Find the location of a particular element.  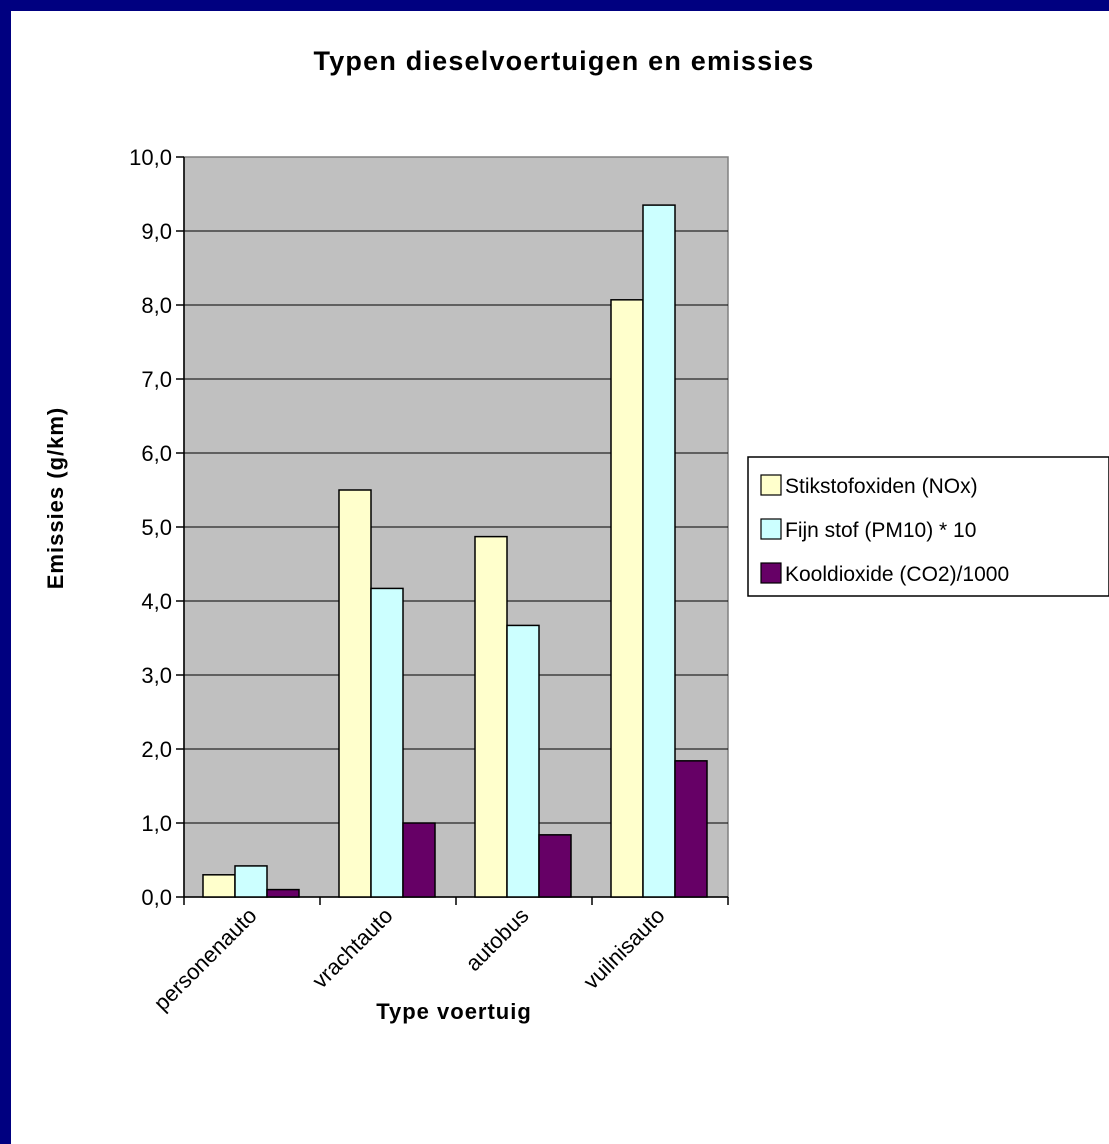

y-tick-label: 2,0 is located at coordinates (156, 749).